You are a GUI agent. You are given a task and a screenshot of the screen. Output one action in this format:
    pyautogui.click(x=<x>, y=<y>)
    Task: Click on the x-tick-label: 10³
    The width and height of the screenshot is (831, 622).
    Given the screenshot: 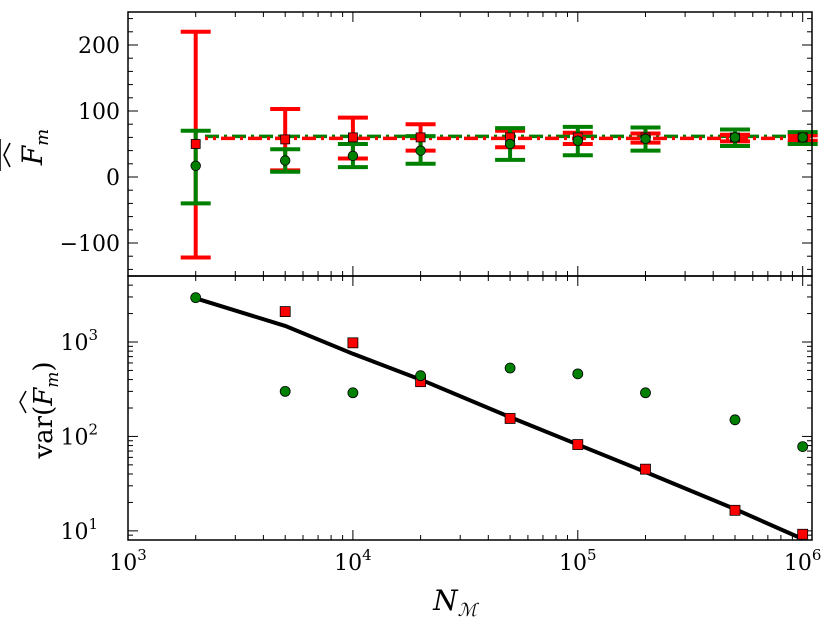 What is the action you would take?
    pyautogui.click(x=128, y=561)
    